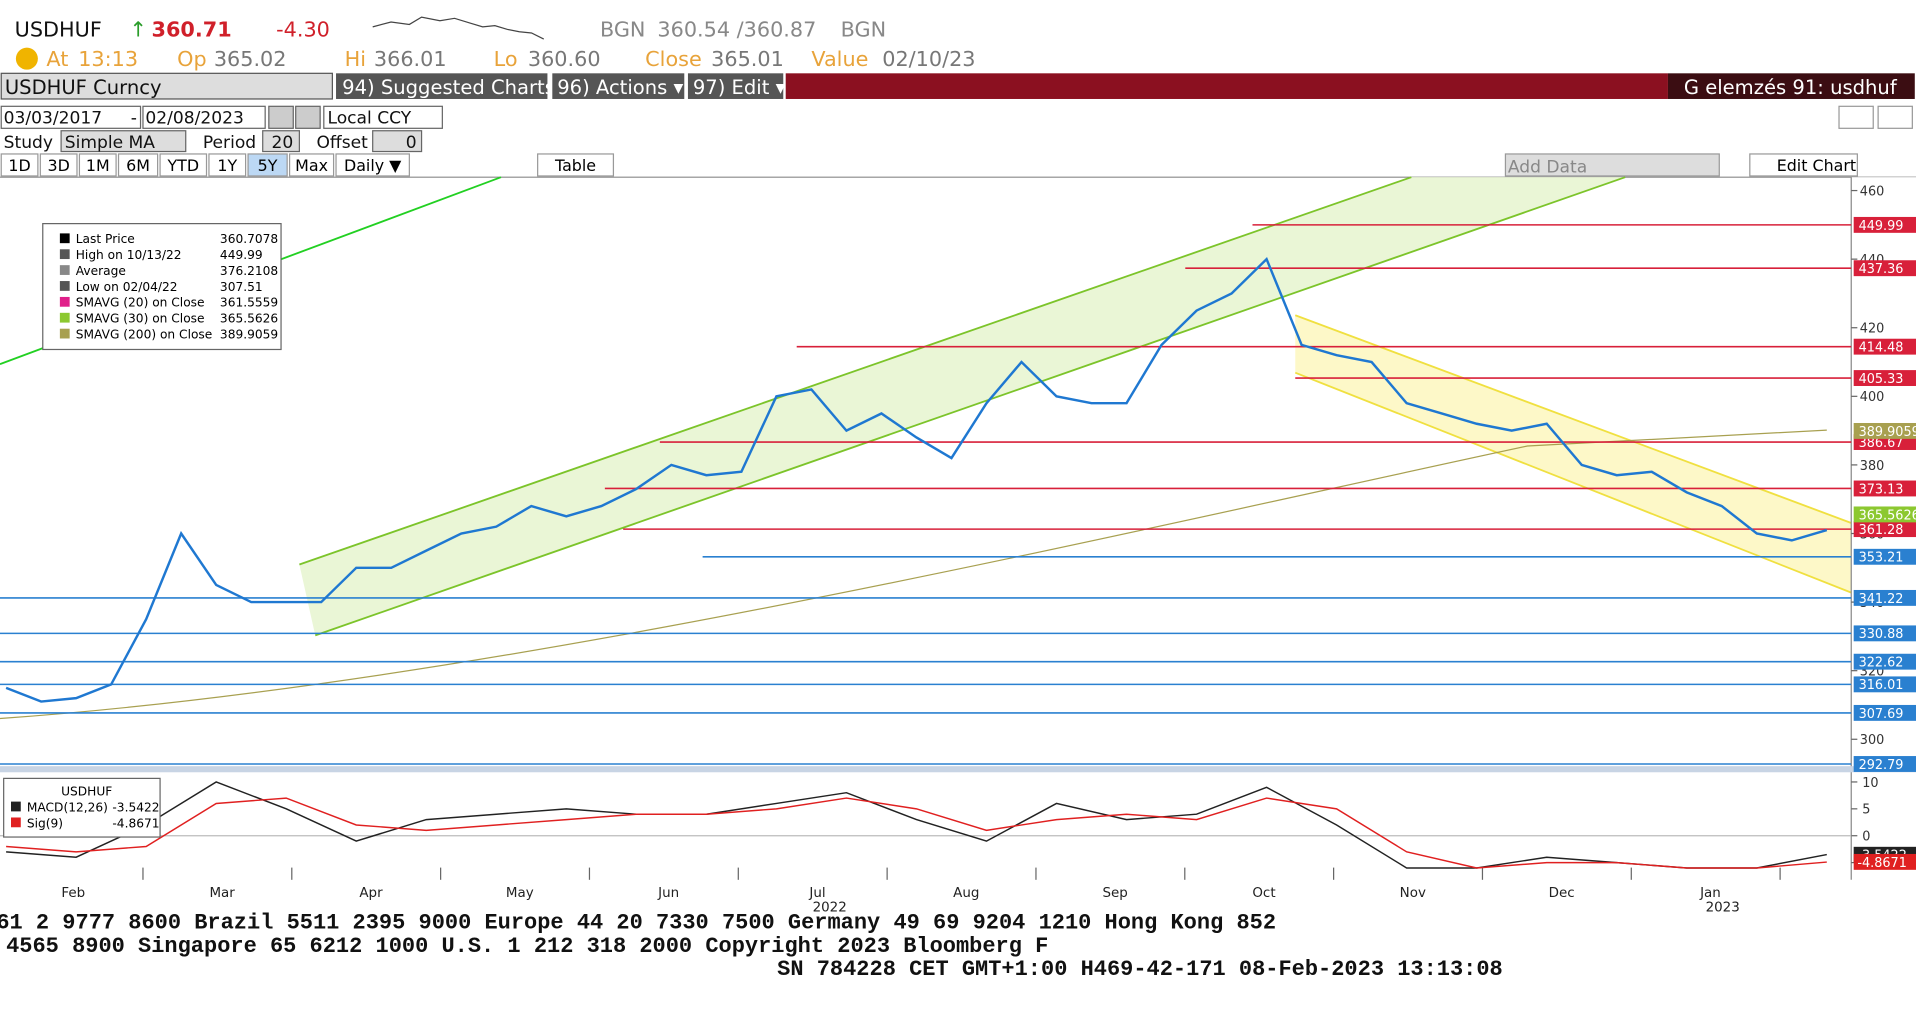 The width and height of the screenshot is (1916, 1024). I want to click on period: 20, so click(282, 143).